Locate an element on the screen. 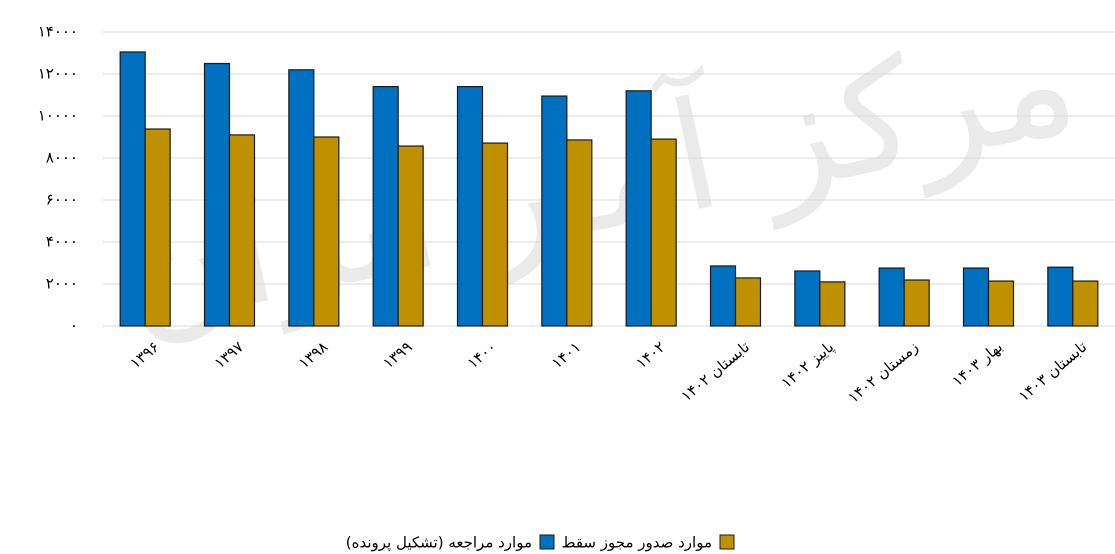 This screenshot has height=554, width=1115. y-tick-label: ۶٠٠٠ is located at coordinates (62, 200).